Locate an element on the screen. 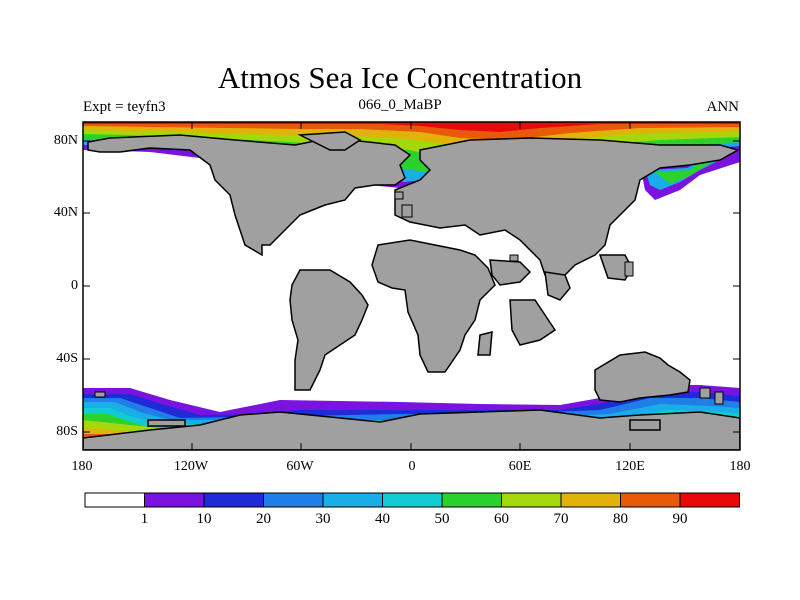 This screenshot has height=600, width=800. greenland is located at coordinates (329, 141).